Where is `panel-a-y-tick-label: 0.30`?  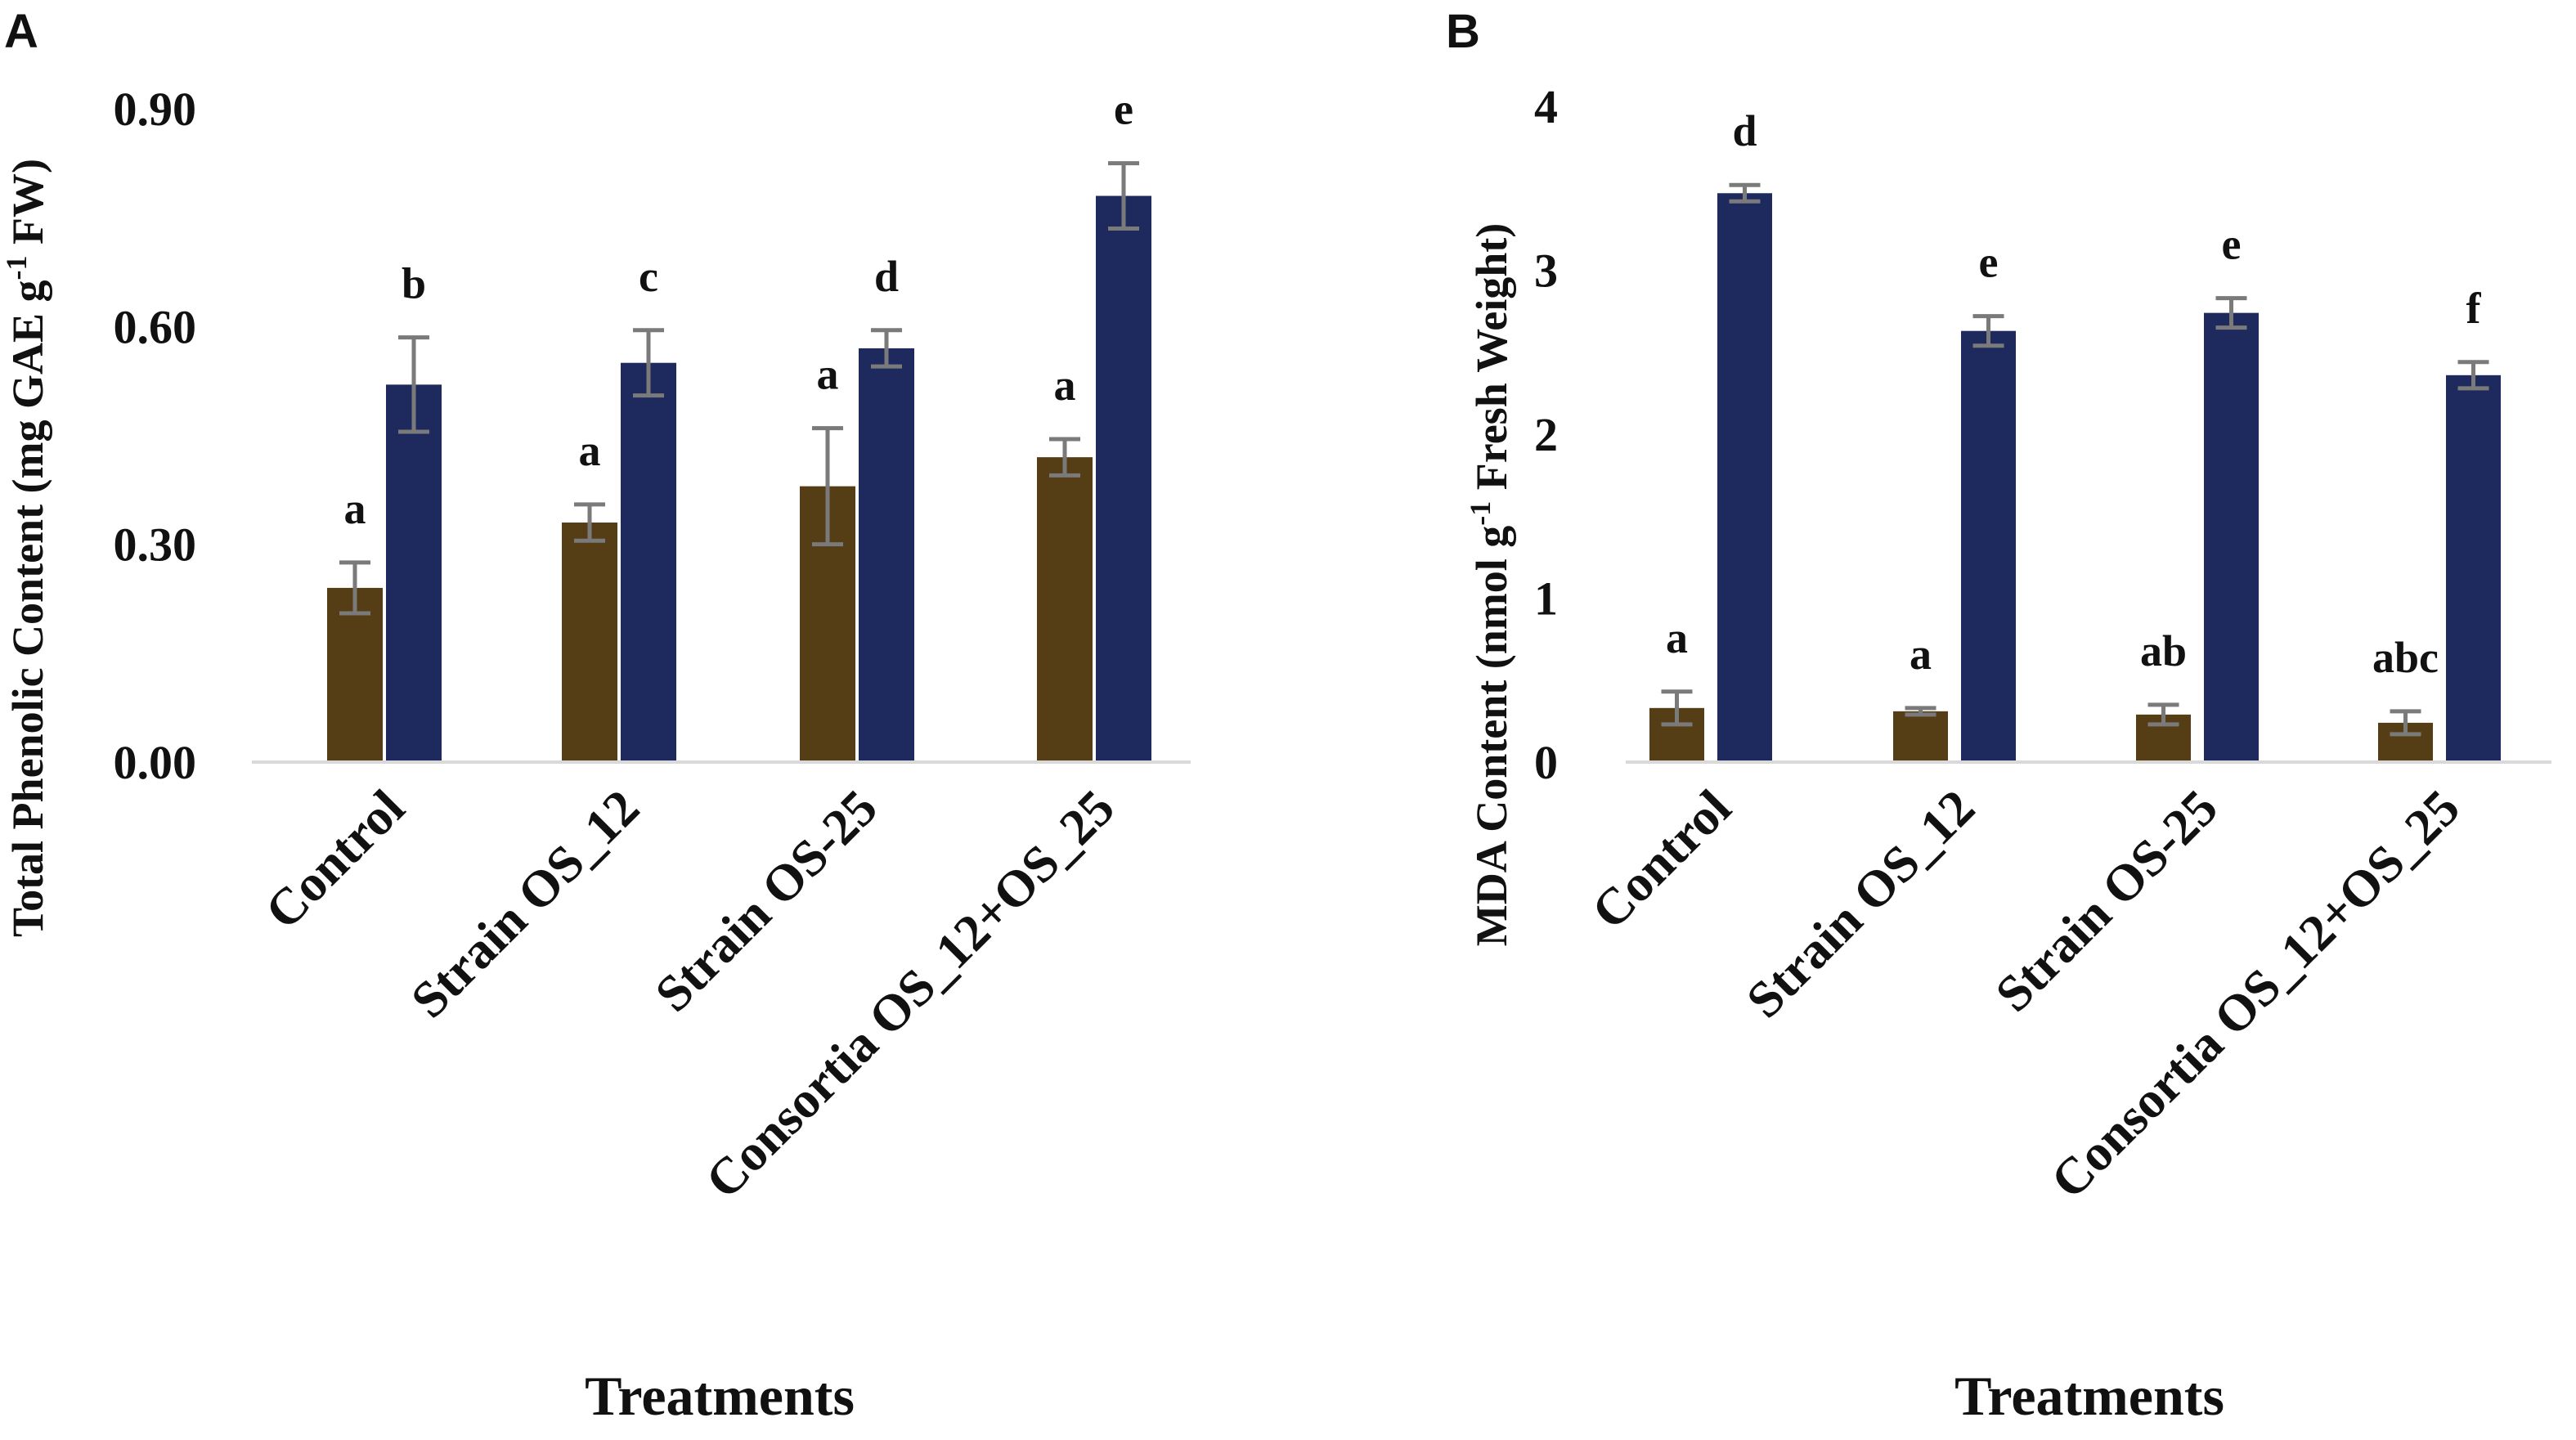 panel-a-y-tick-label: 0.30 is located at coordinates (155, 545).